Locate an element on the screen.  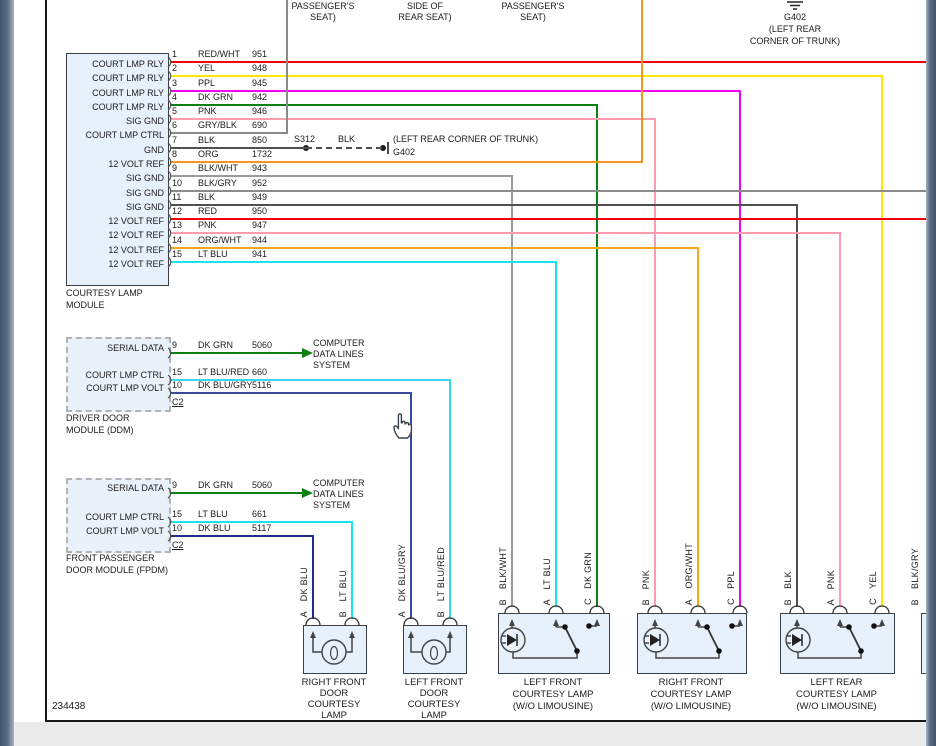
wire-name-label: PNK is located at coordinates (207, 225).